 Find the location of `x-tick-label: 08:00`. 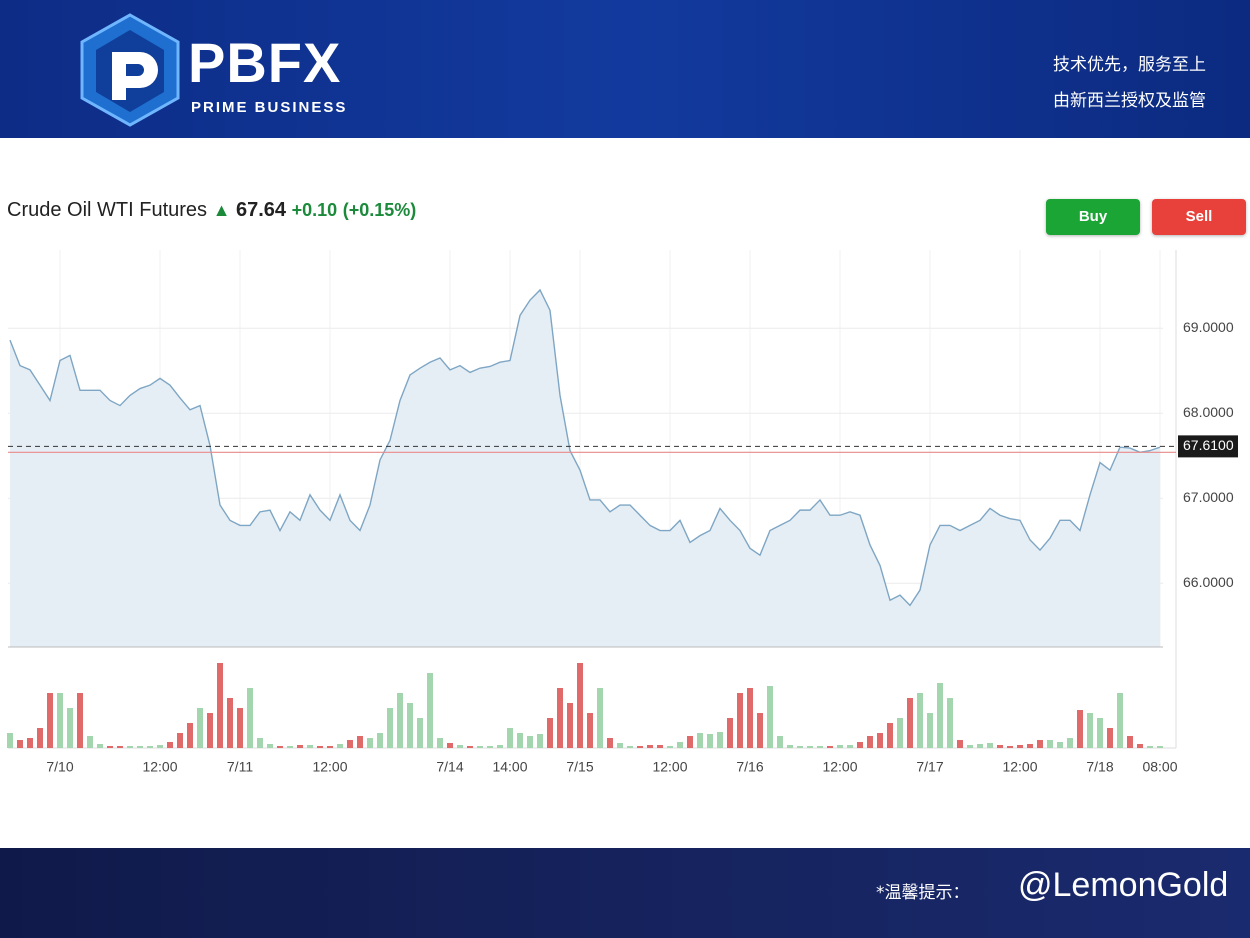

x-tick-label: 08:00 is located at coordinates (1159, 767).